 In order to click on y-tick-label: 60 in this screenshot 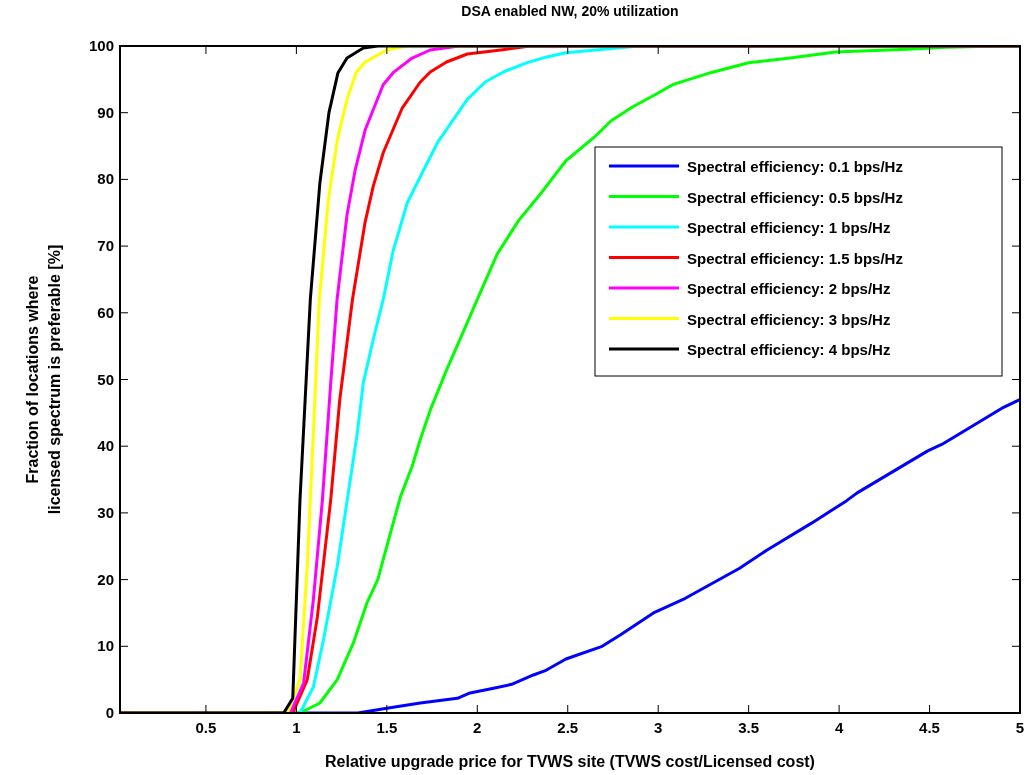, I will do `click(105, 312)`.